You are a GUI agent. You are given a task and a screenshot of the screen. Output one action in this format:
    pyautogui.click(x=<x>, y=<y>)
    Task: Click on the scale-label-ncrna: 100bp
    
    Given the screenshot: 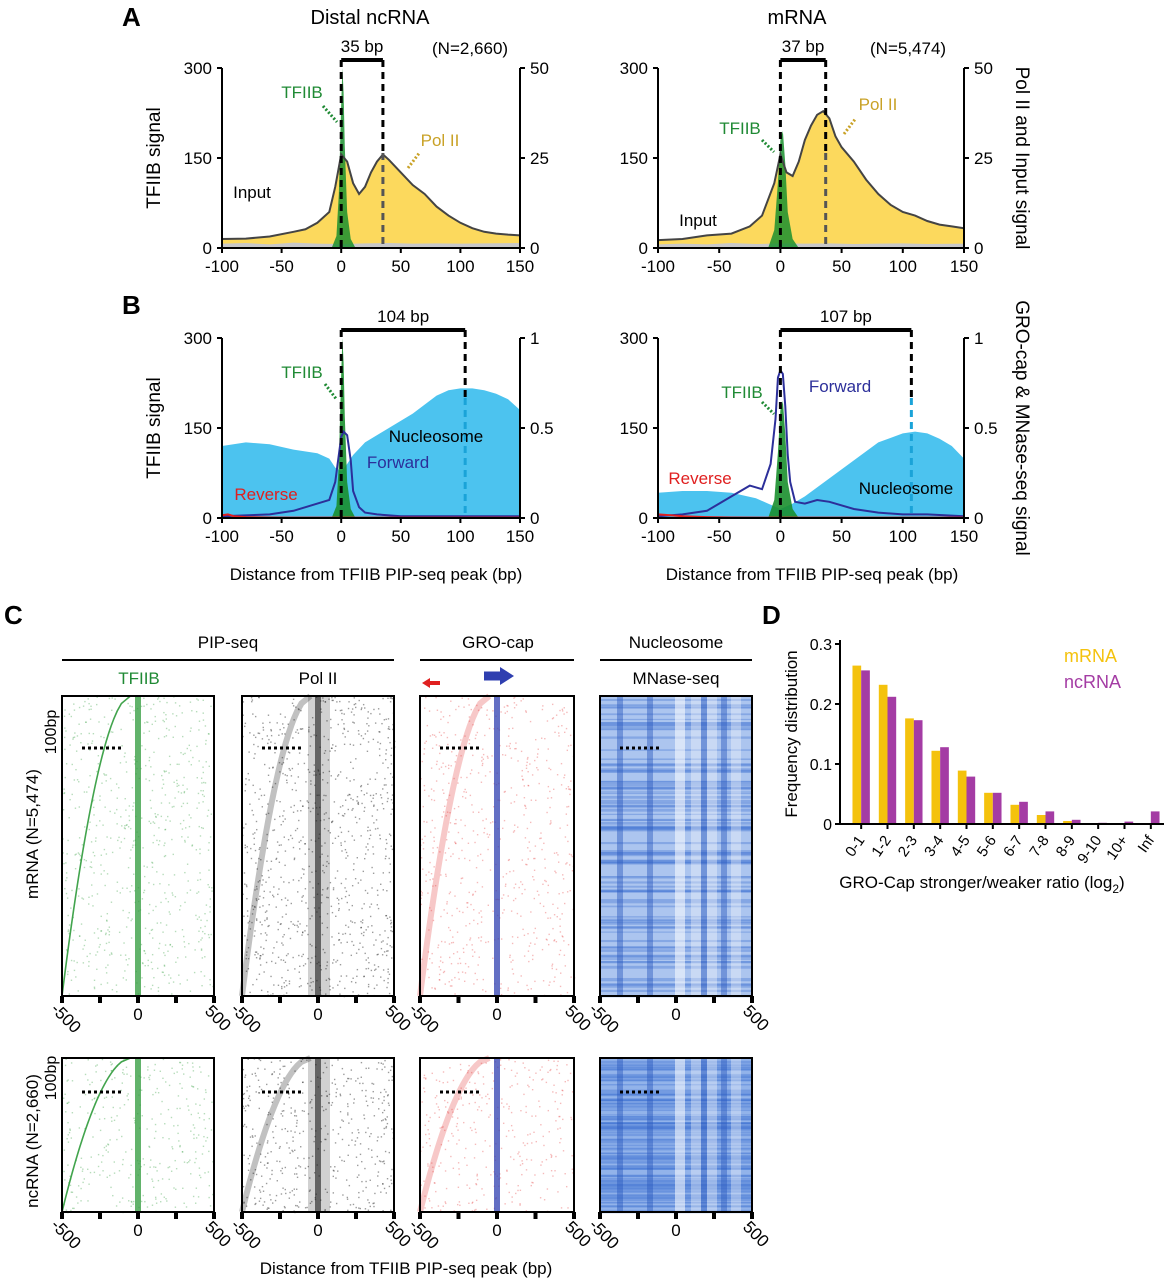 What is the action you would take?
    pyautogui.click(x=51, y=1078)
    